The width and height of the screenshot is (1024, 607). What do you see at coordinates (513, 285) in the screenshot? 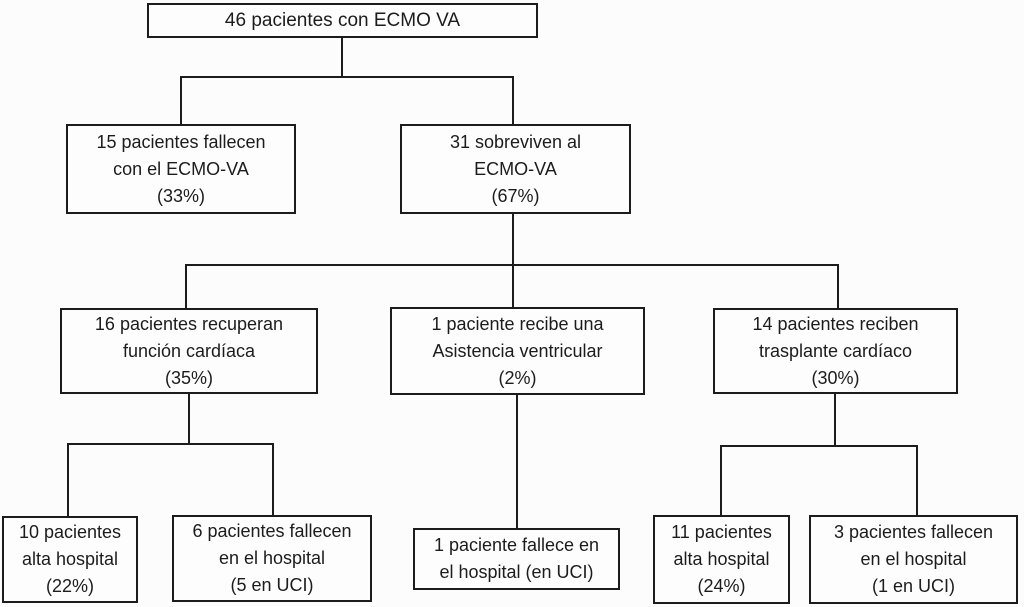
I see `connector-level3-mid-drop` at bounding box center [513, 285].